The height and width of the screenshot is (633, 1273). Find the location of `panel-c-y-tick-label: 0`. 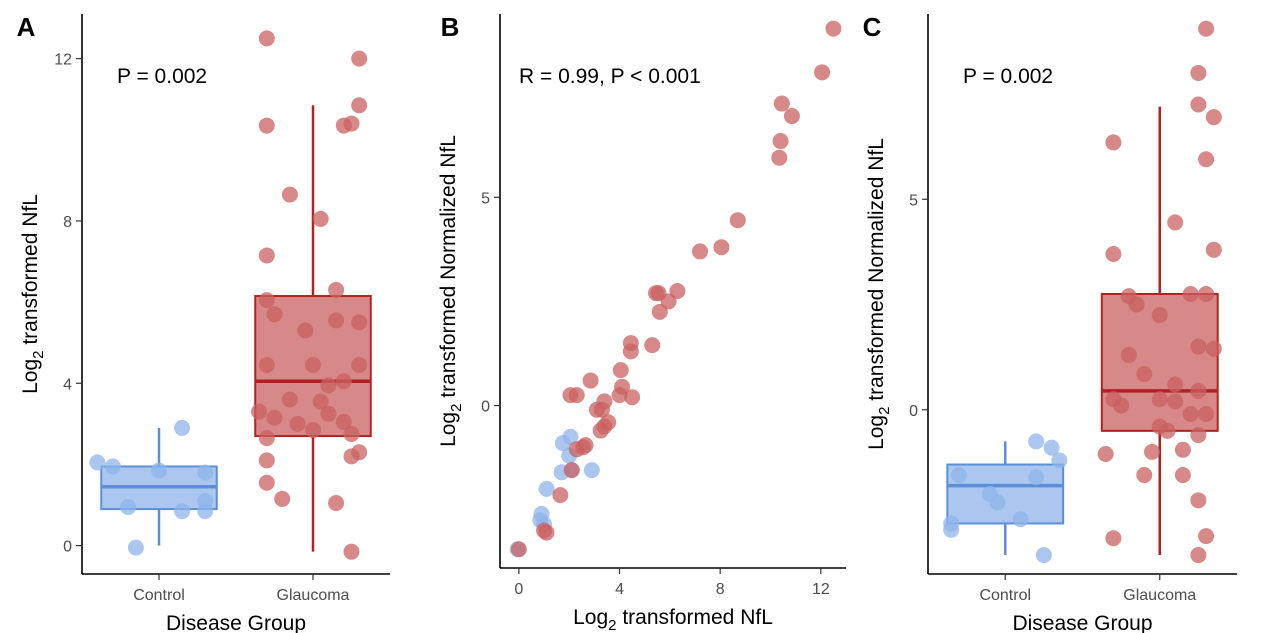

panel-c-y-tick-label: 0 is located at coordinates (913, 411).